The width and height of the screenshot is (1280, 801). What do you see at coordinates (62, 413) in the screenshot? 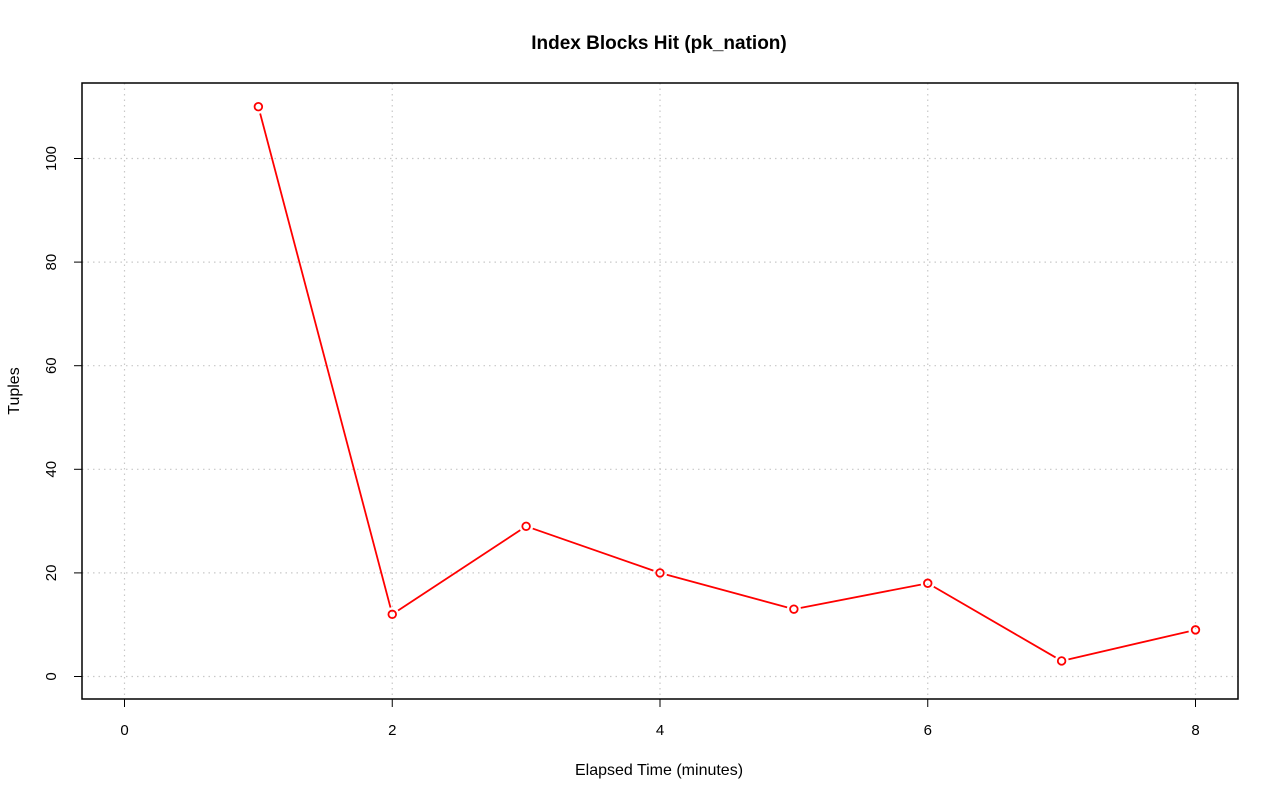
I see `y-axis: 0 20 40 60 80 100` at bounding box center [62, 413].